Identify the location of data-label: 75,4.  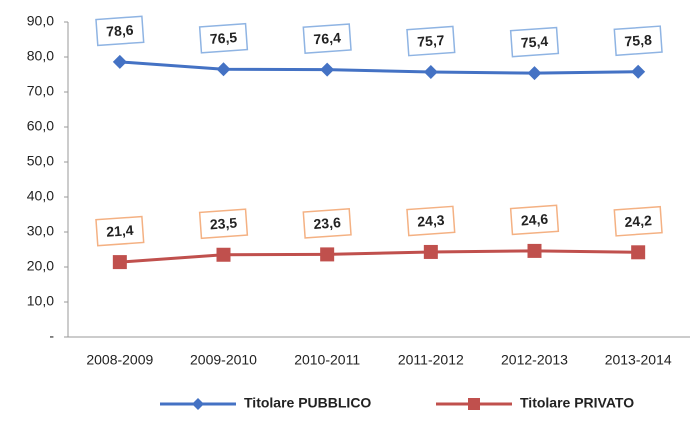
(534, 42).